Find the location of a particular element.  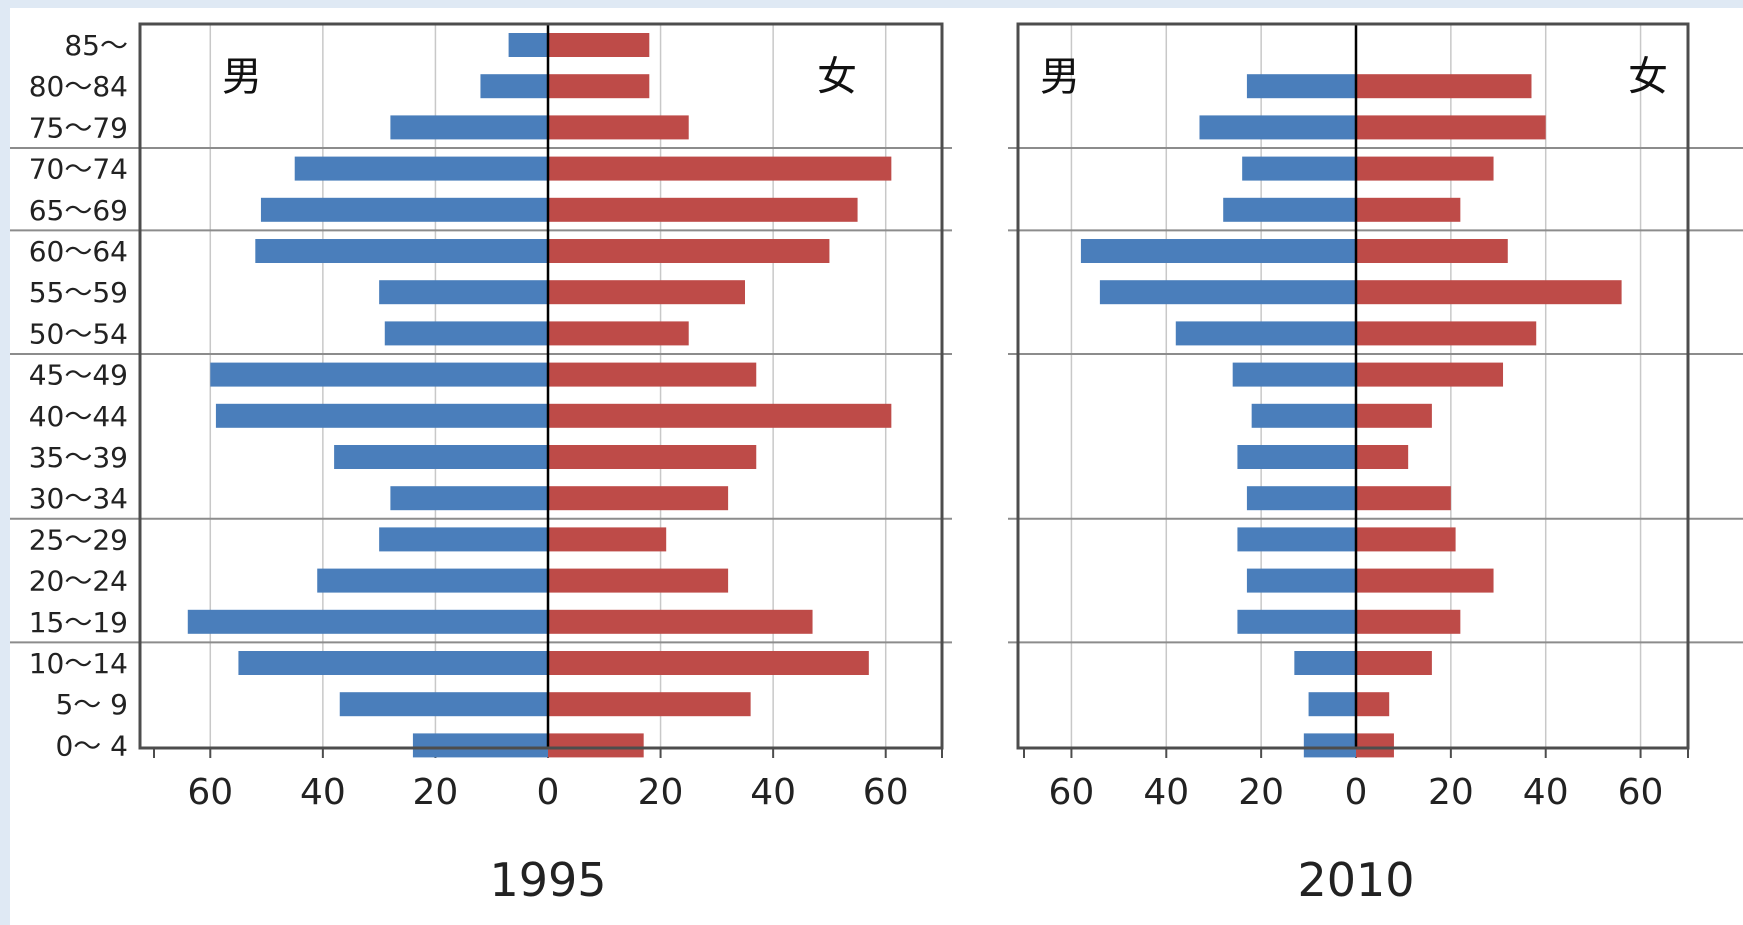

age-group-label: 0～ 4 is located at coordinates (91, 745).